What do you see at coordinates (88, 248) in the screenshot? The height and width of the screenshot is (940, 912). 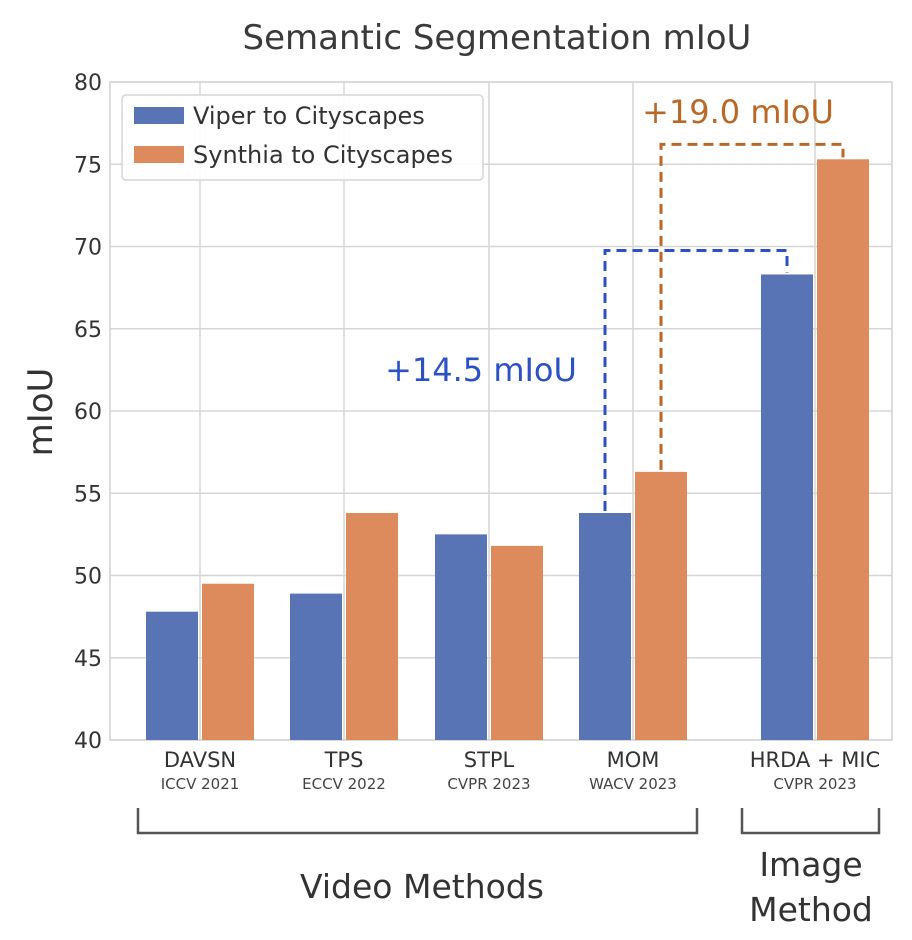 I see `y-tick-label: 70` at bounding box center [88, 248].